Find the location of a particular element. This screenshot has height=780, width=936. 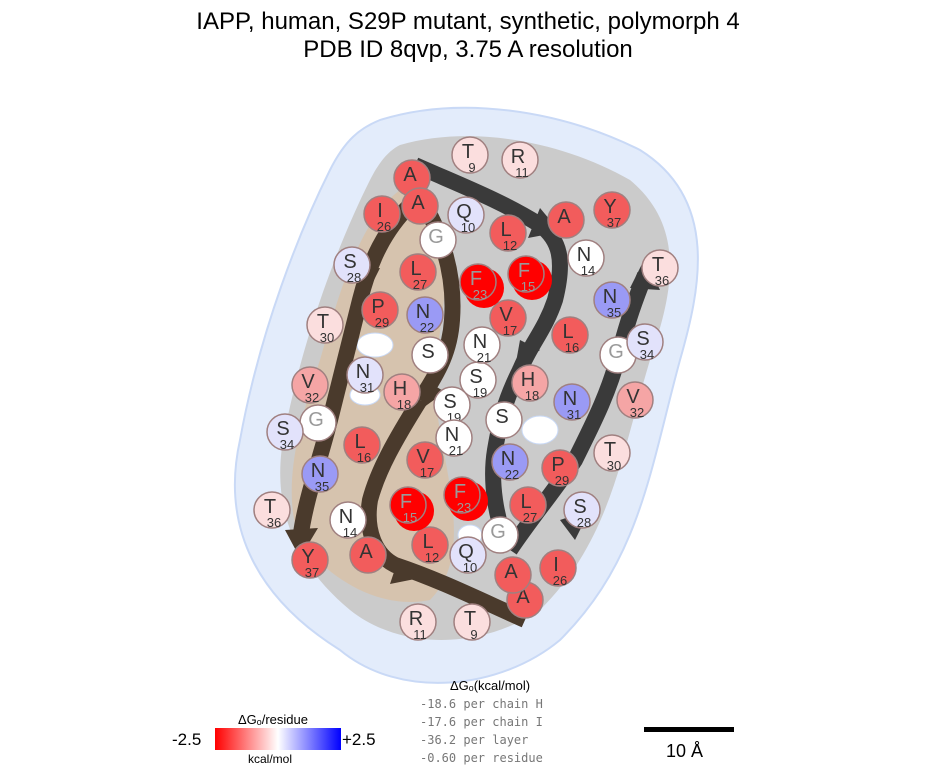

residue-chain-b: L12 is located at coordinates (430, 545).